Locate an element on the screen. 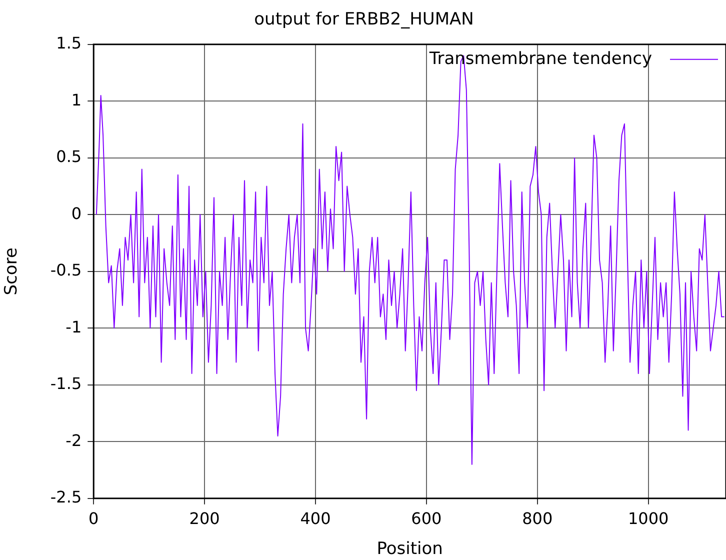  x-tick-label: 200 is located at coordinates (204, 518).